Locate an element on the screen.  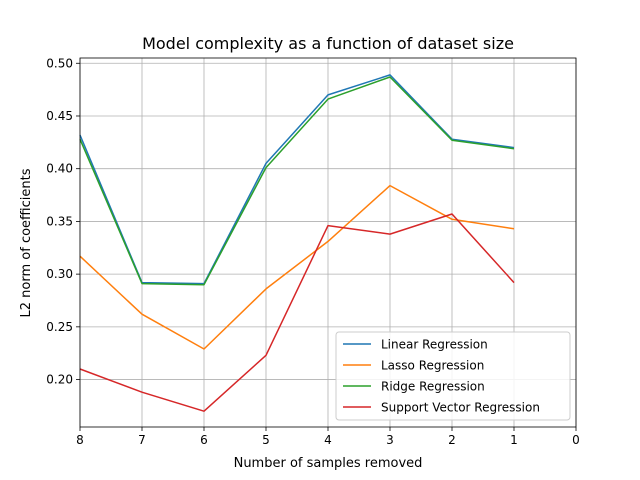
x-tick-label: 0 is located at coordinates (576, 440).